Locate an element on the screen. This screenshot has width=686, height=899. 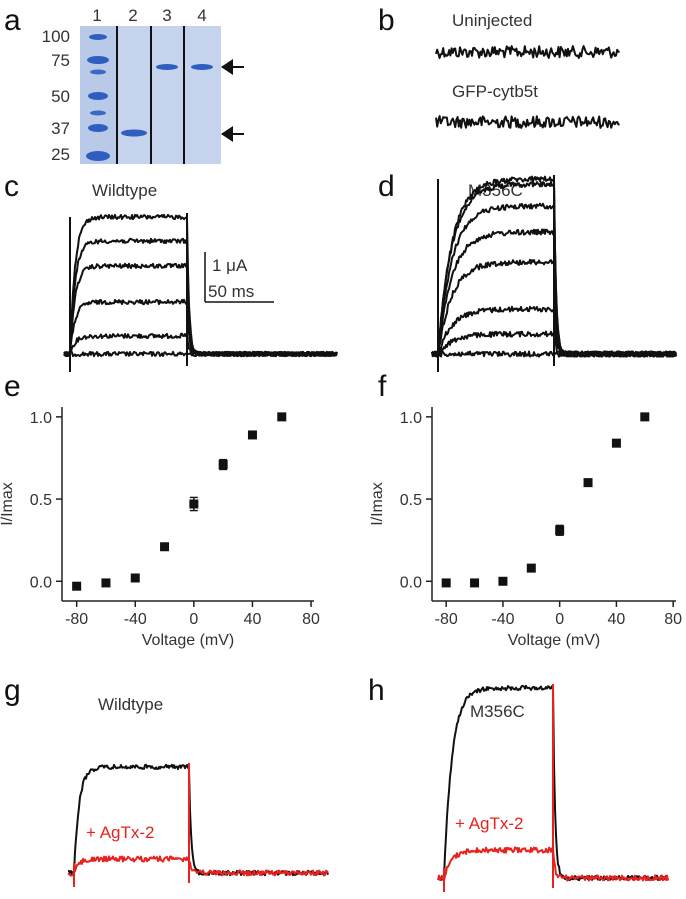
label-wildtype: Wildtype is located at coordinates (124, 190).